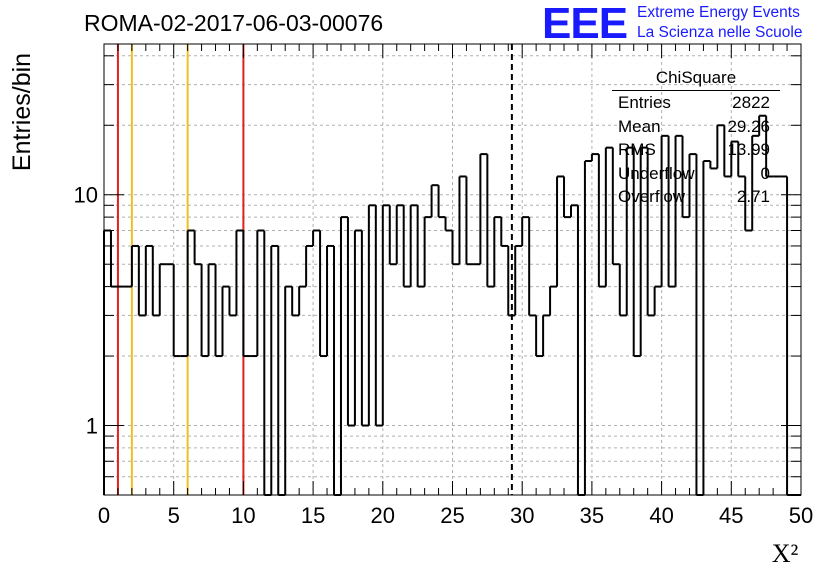 This screenshot has height=572, width=836. What do you see at coordinates (174, 515) in the screenshot?
I see `x-tick-label: 5` at bounding box center [174, 515].